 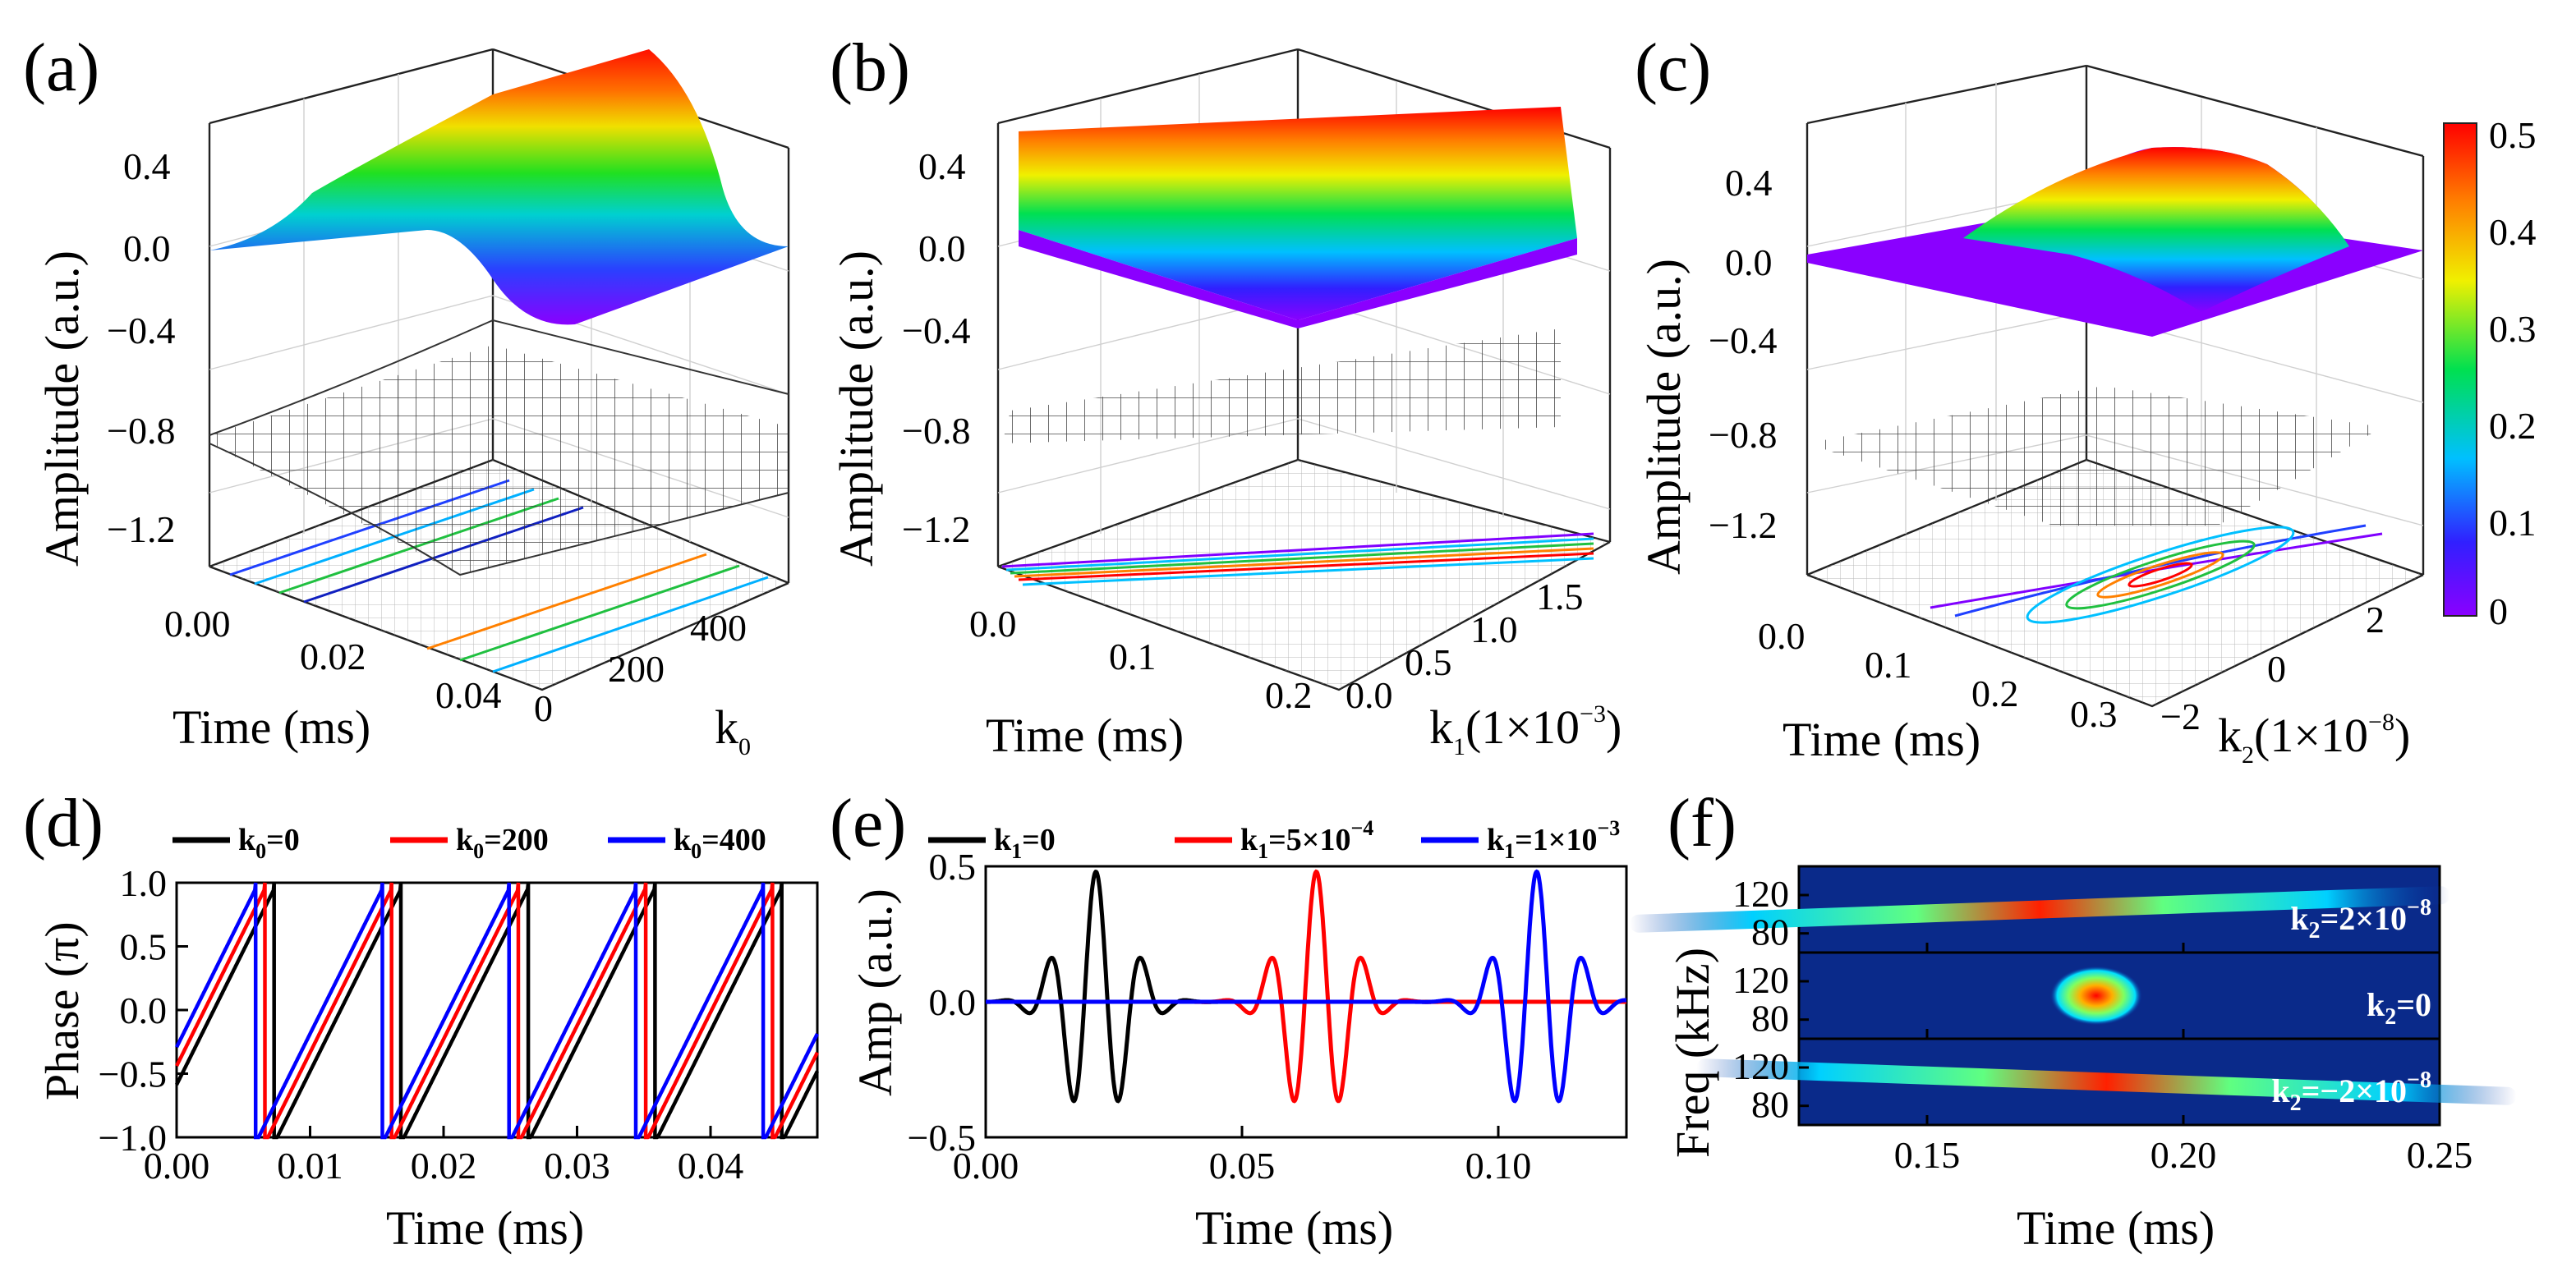 I want to click on panel-d-ytick-label-2: 0.0, so click(x=144, y=1010).